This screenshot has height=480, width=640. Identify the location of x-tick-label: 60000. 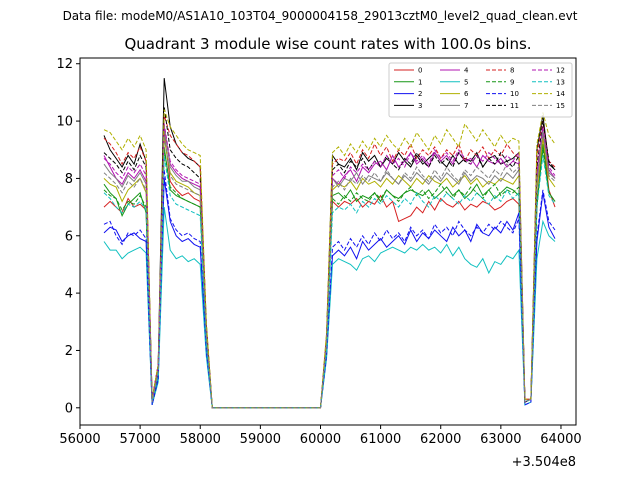
(320, 439).